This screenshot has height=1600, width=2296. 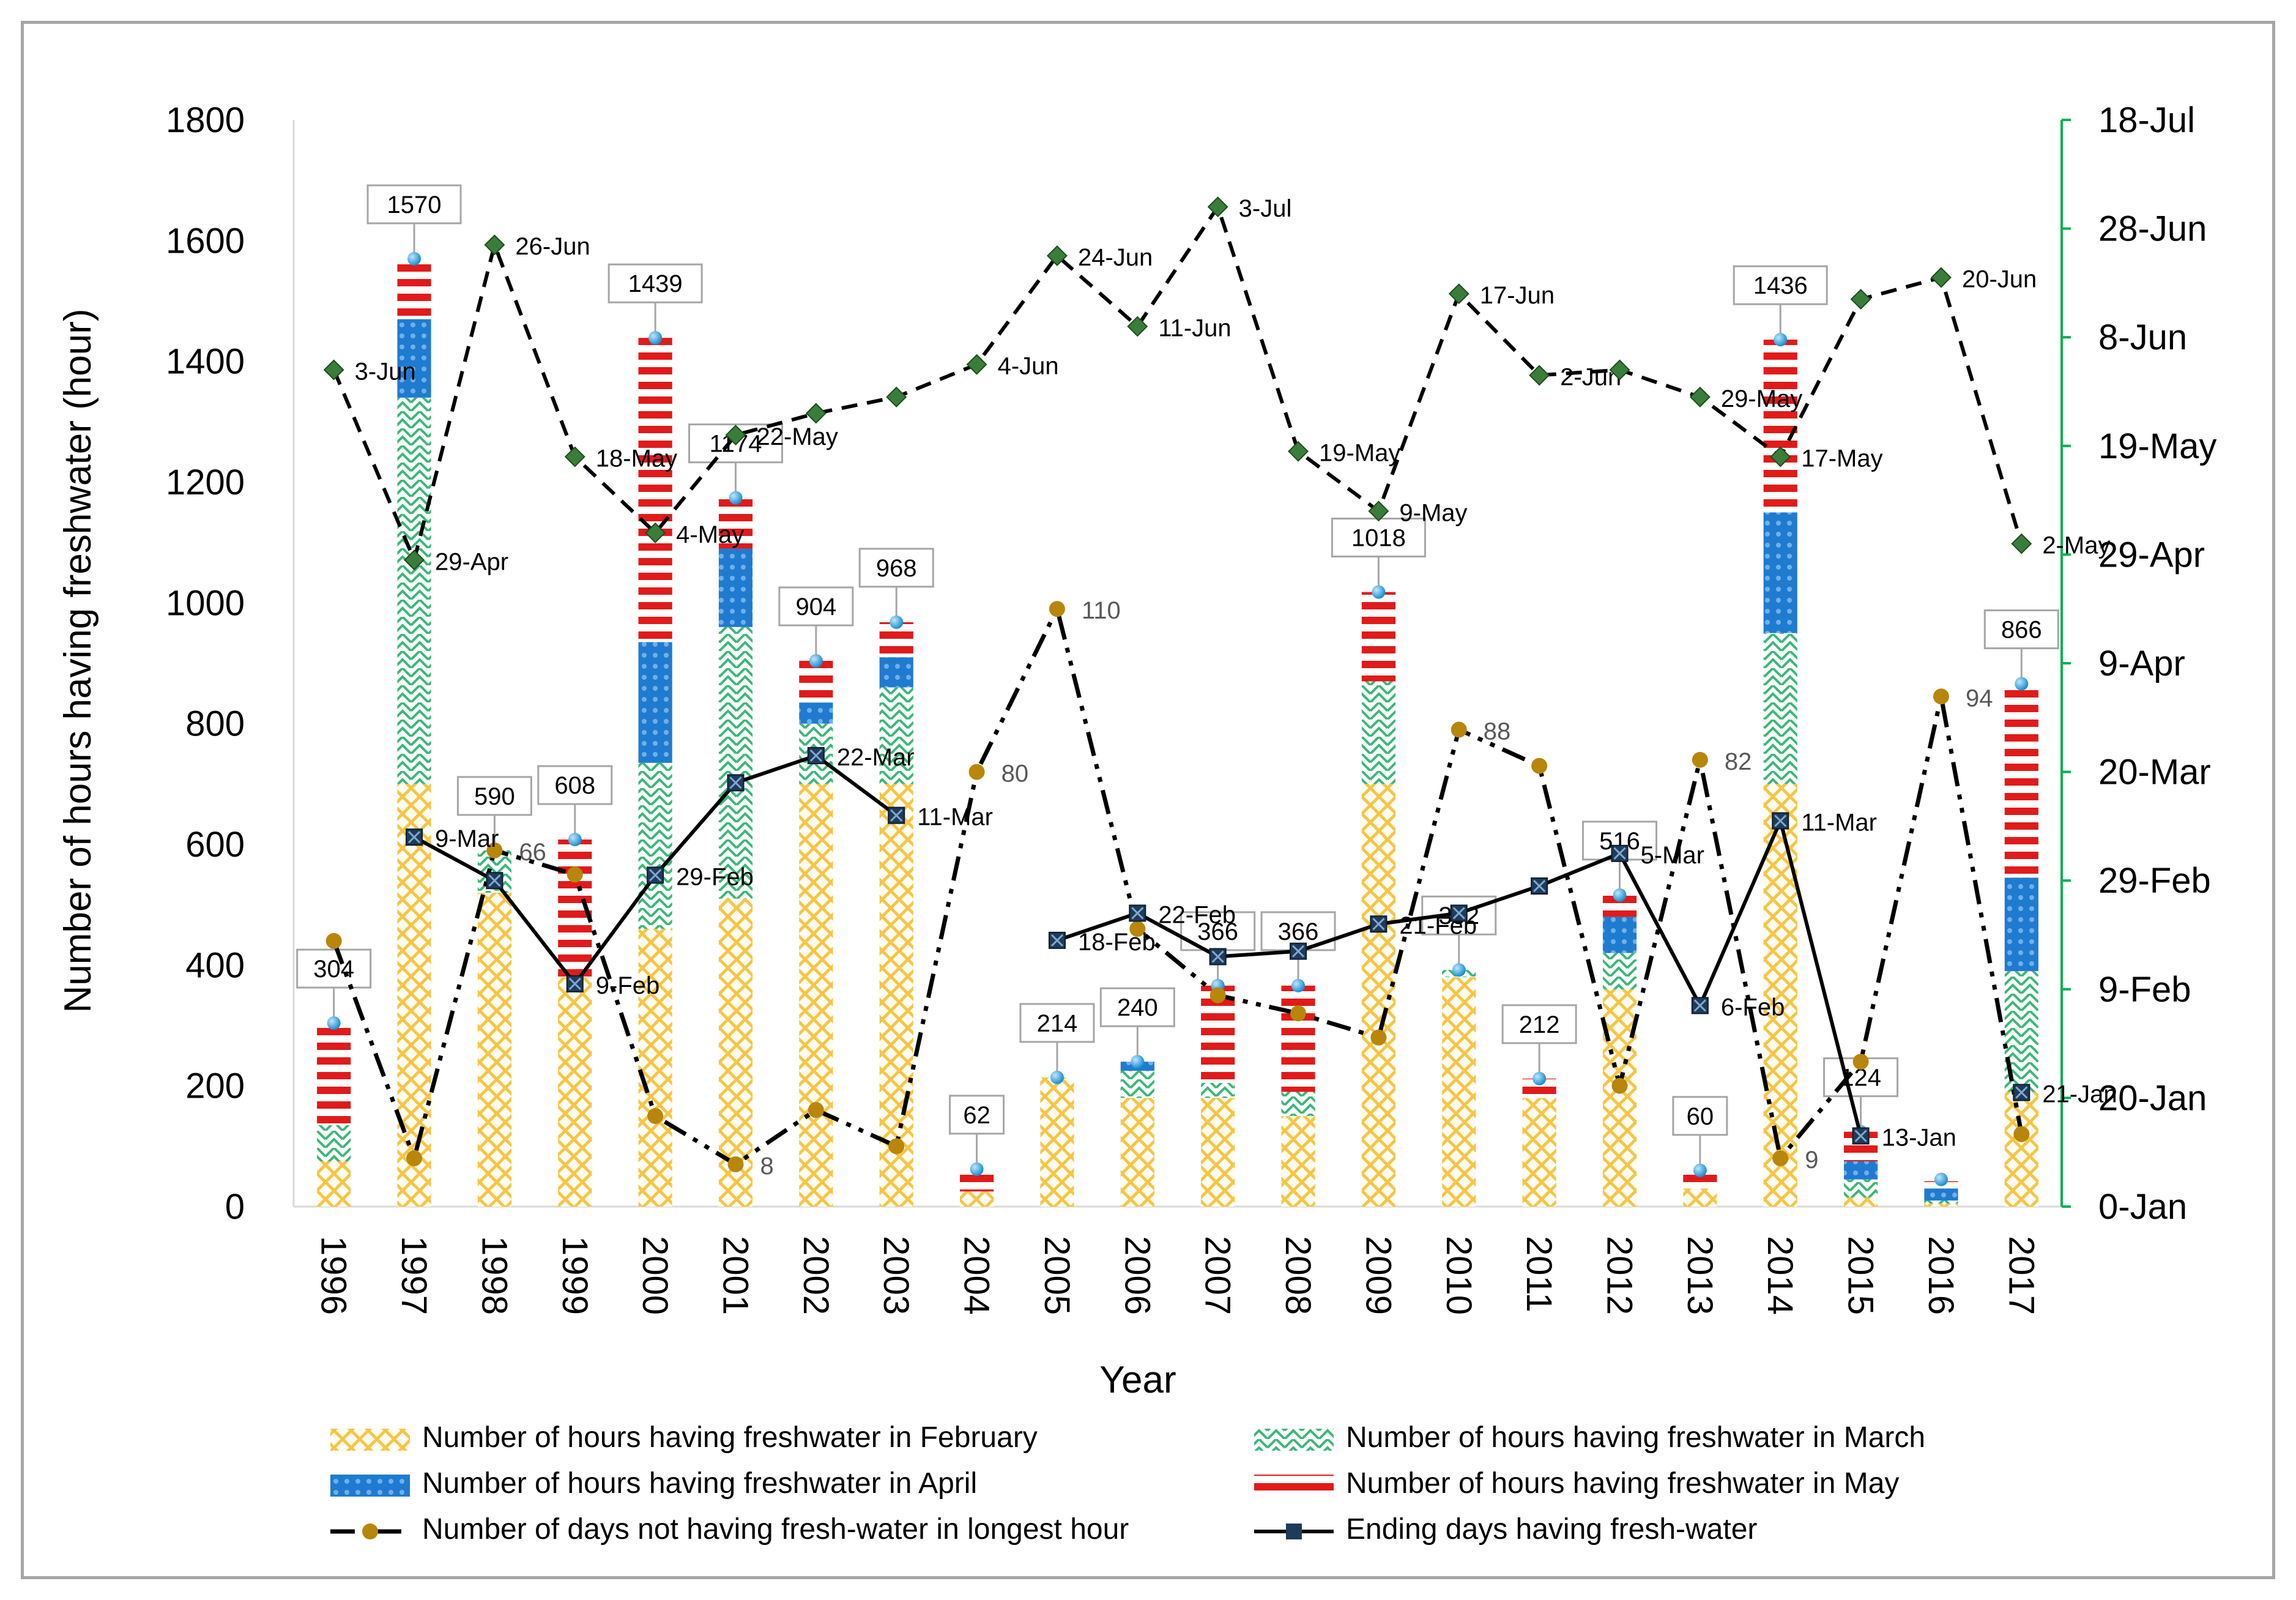 What do you see at coordinates (1839, 822) in the screenshot?
I see `ending-day-label: 11-Mar` at bounding box center [1839, 822].